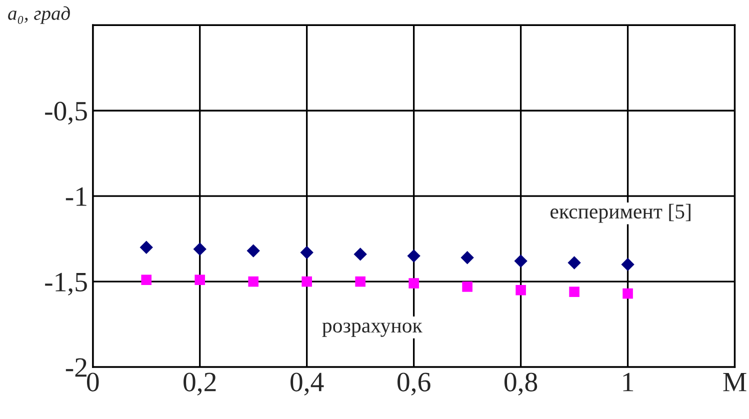 Image resolution: width=749 pixels, height=419 pixels. Describe the element at coordinates (76, 367) in the screenshot. I see `y-tick-label: -2` at that location.